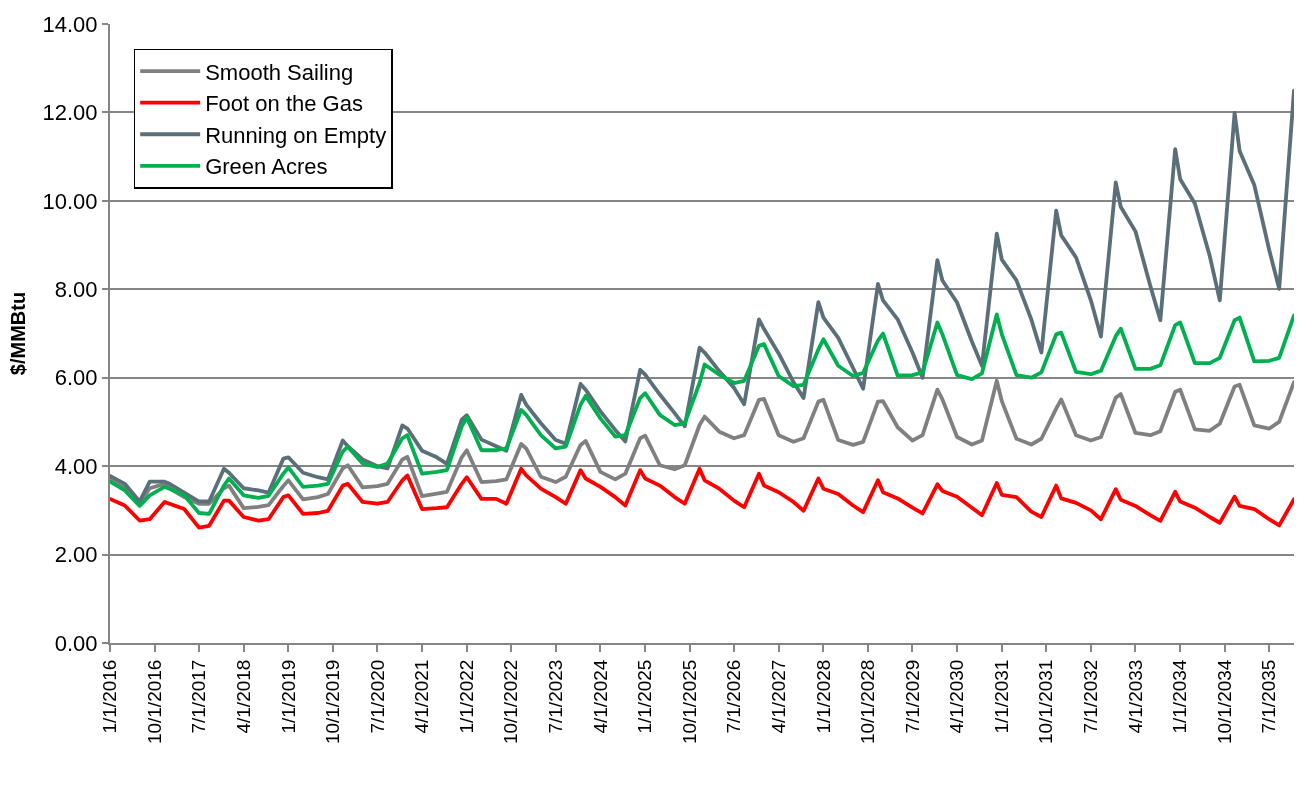 This screenshot has height=793, width=1306. What do you see at coordinates (1091, 696) in the screenshot?
I see `x-tick-label: 7/1/2032` at bounding box center [1091, 696].